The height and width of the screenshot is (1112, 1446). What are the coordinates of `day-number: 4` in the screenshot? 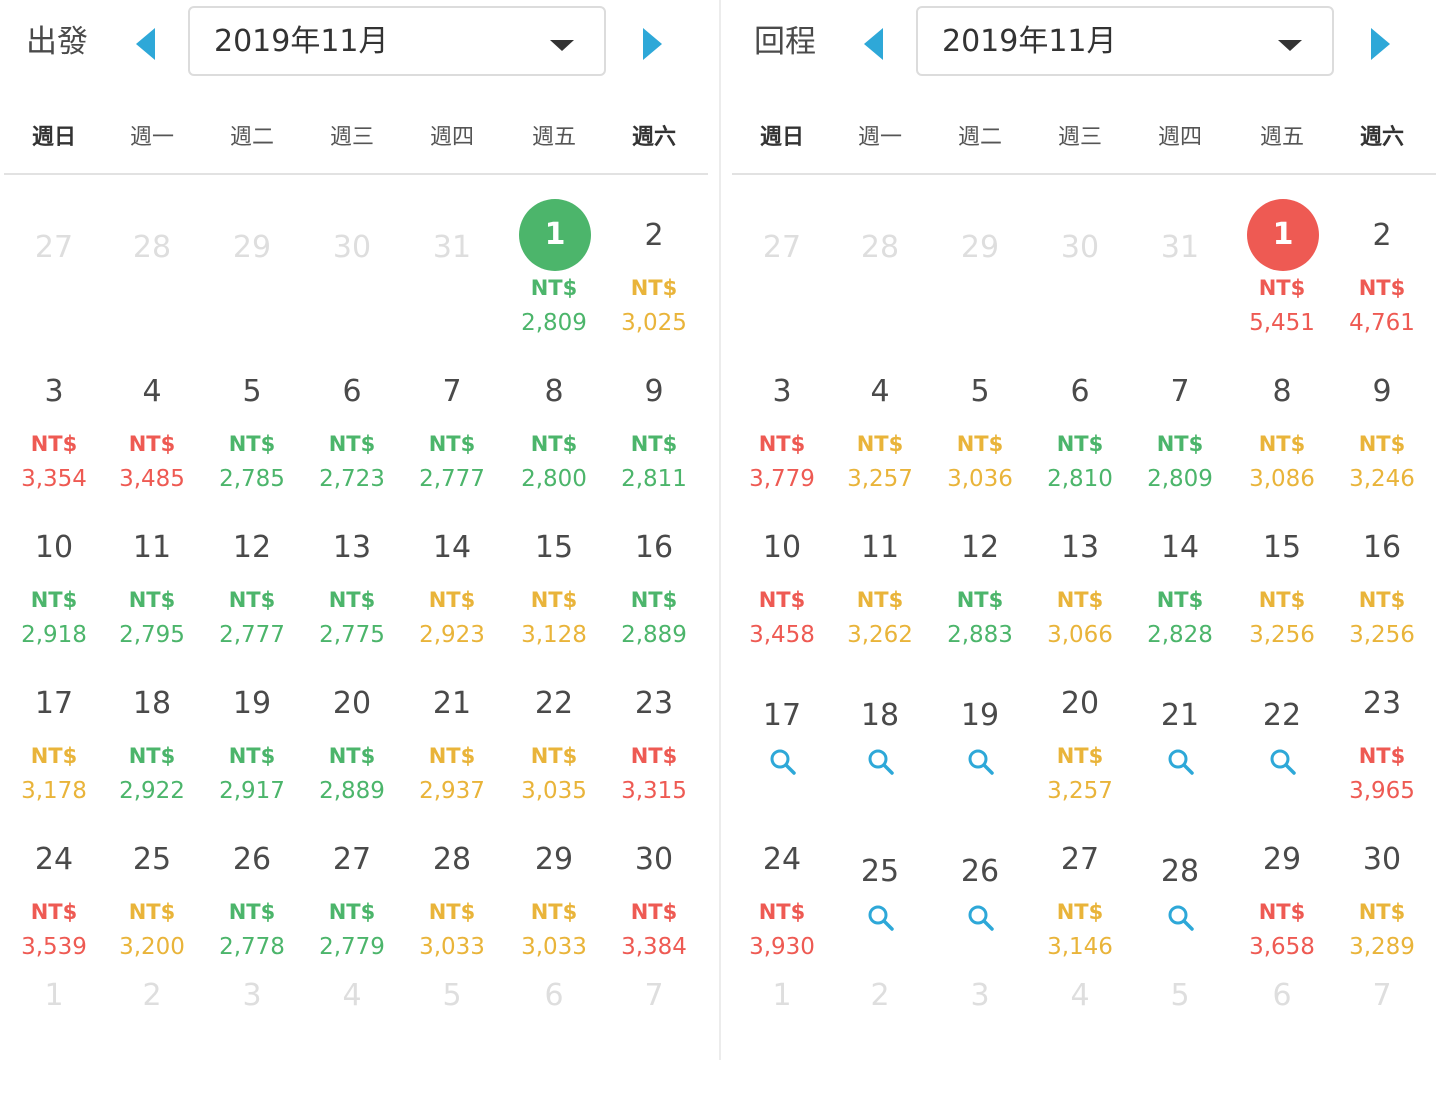 It's located at (152, 391).